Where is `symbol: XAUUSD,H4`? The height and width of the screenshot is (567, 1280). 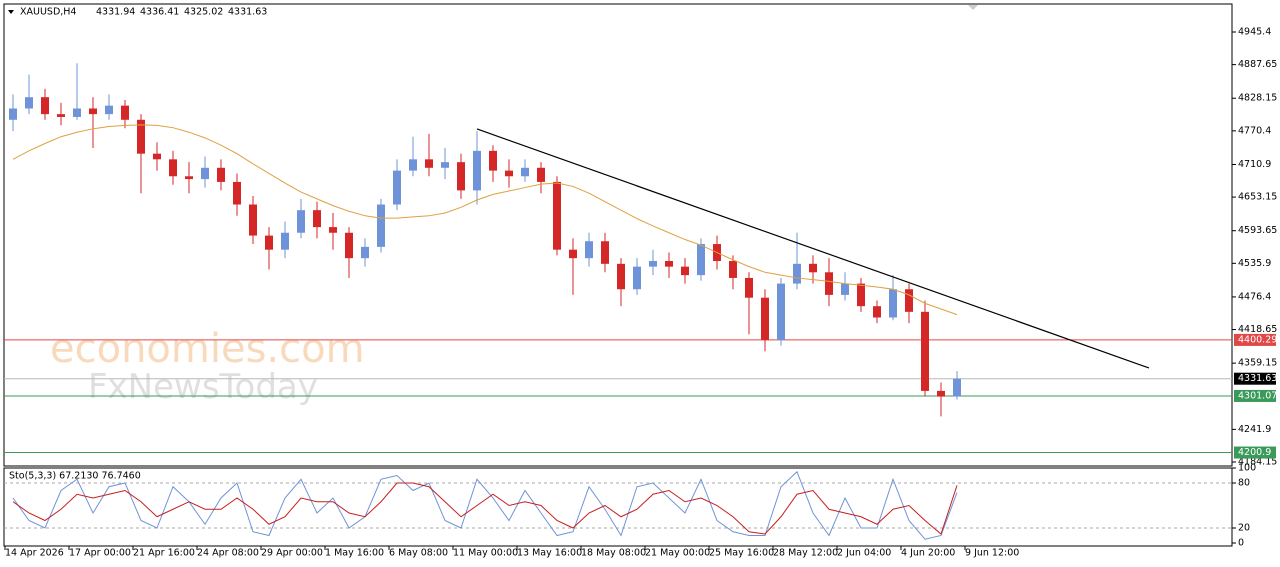
symbol: XAUUSD,H4 is located at coordinates (48, 12).